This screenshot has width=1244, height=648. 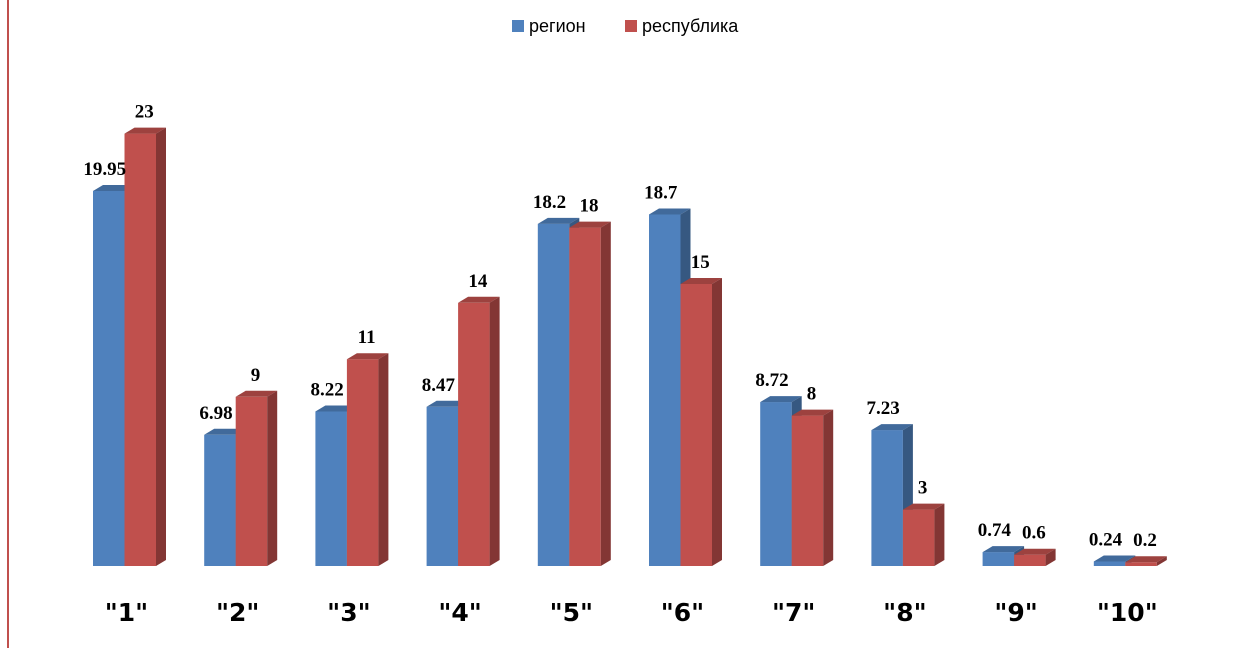 I want to click on data-label-region-10: 0.24, so click(x=1106, y=539).